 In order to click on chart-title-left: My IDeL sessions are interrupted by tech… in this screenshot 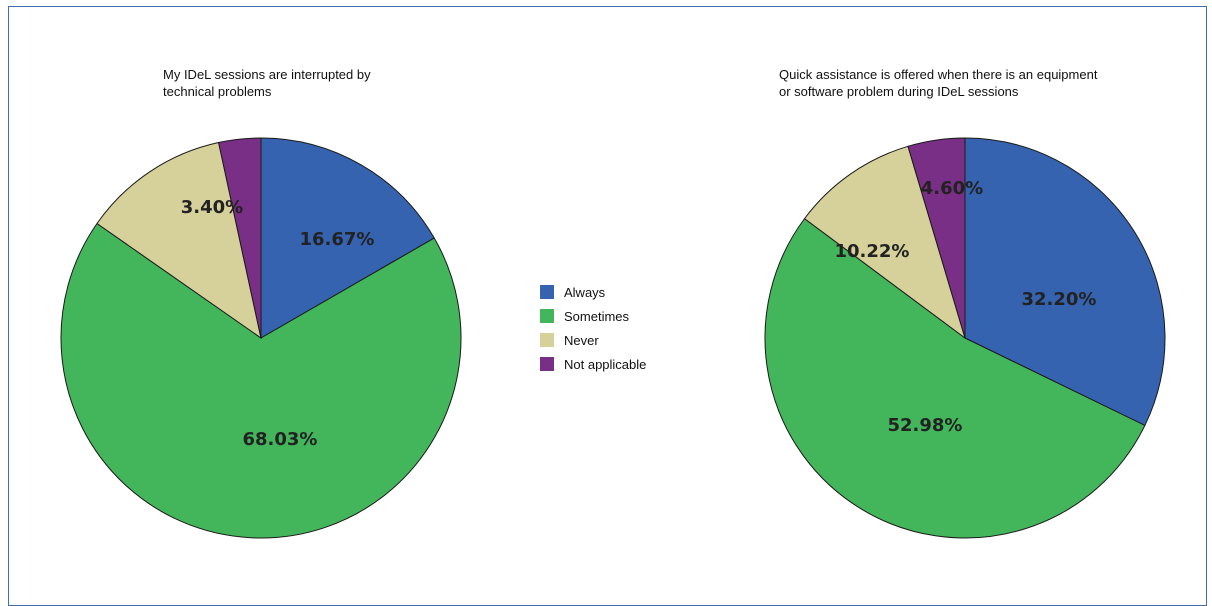, I will do `click(267, 83)`.